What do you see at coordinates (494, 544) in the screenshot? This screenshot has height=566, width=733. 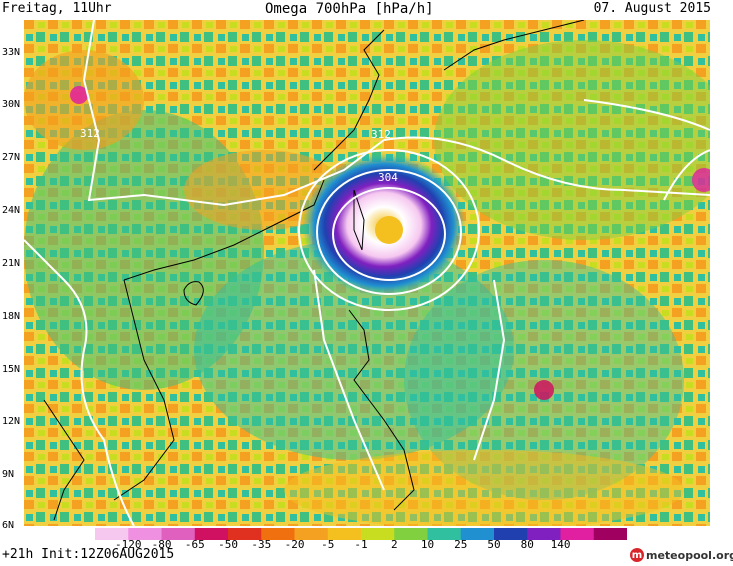 I see `colorbar-tick-label: 50` at bounding box center [494, 544].